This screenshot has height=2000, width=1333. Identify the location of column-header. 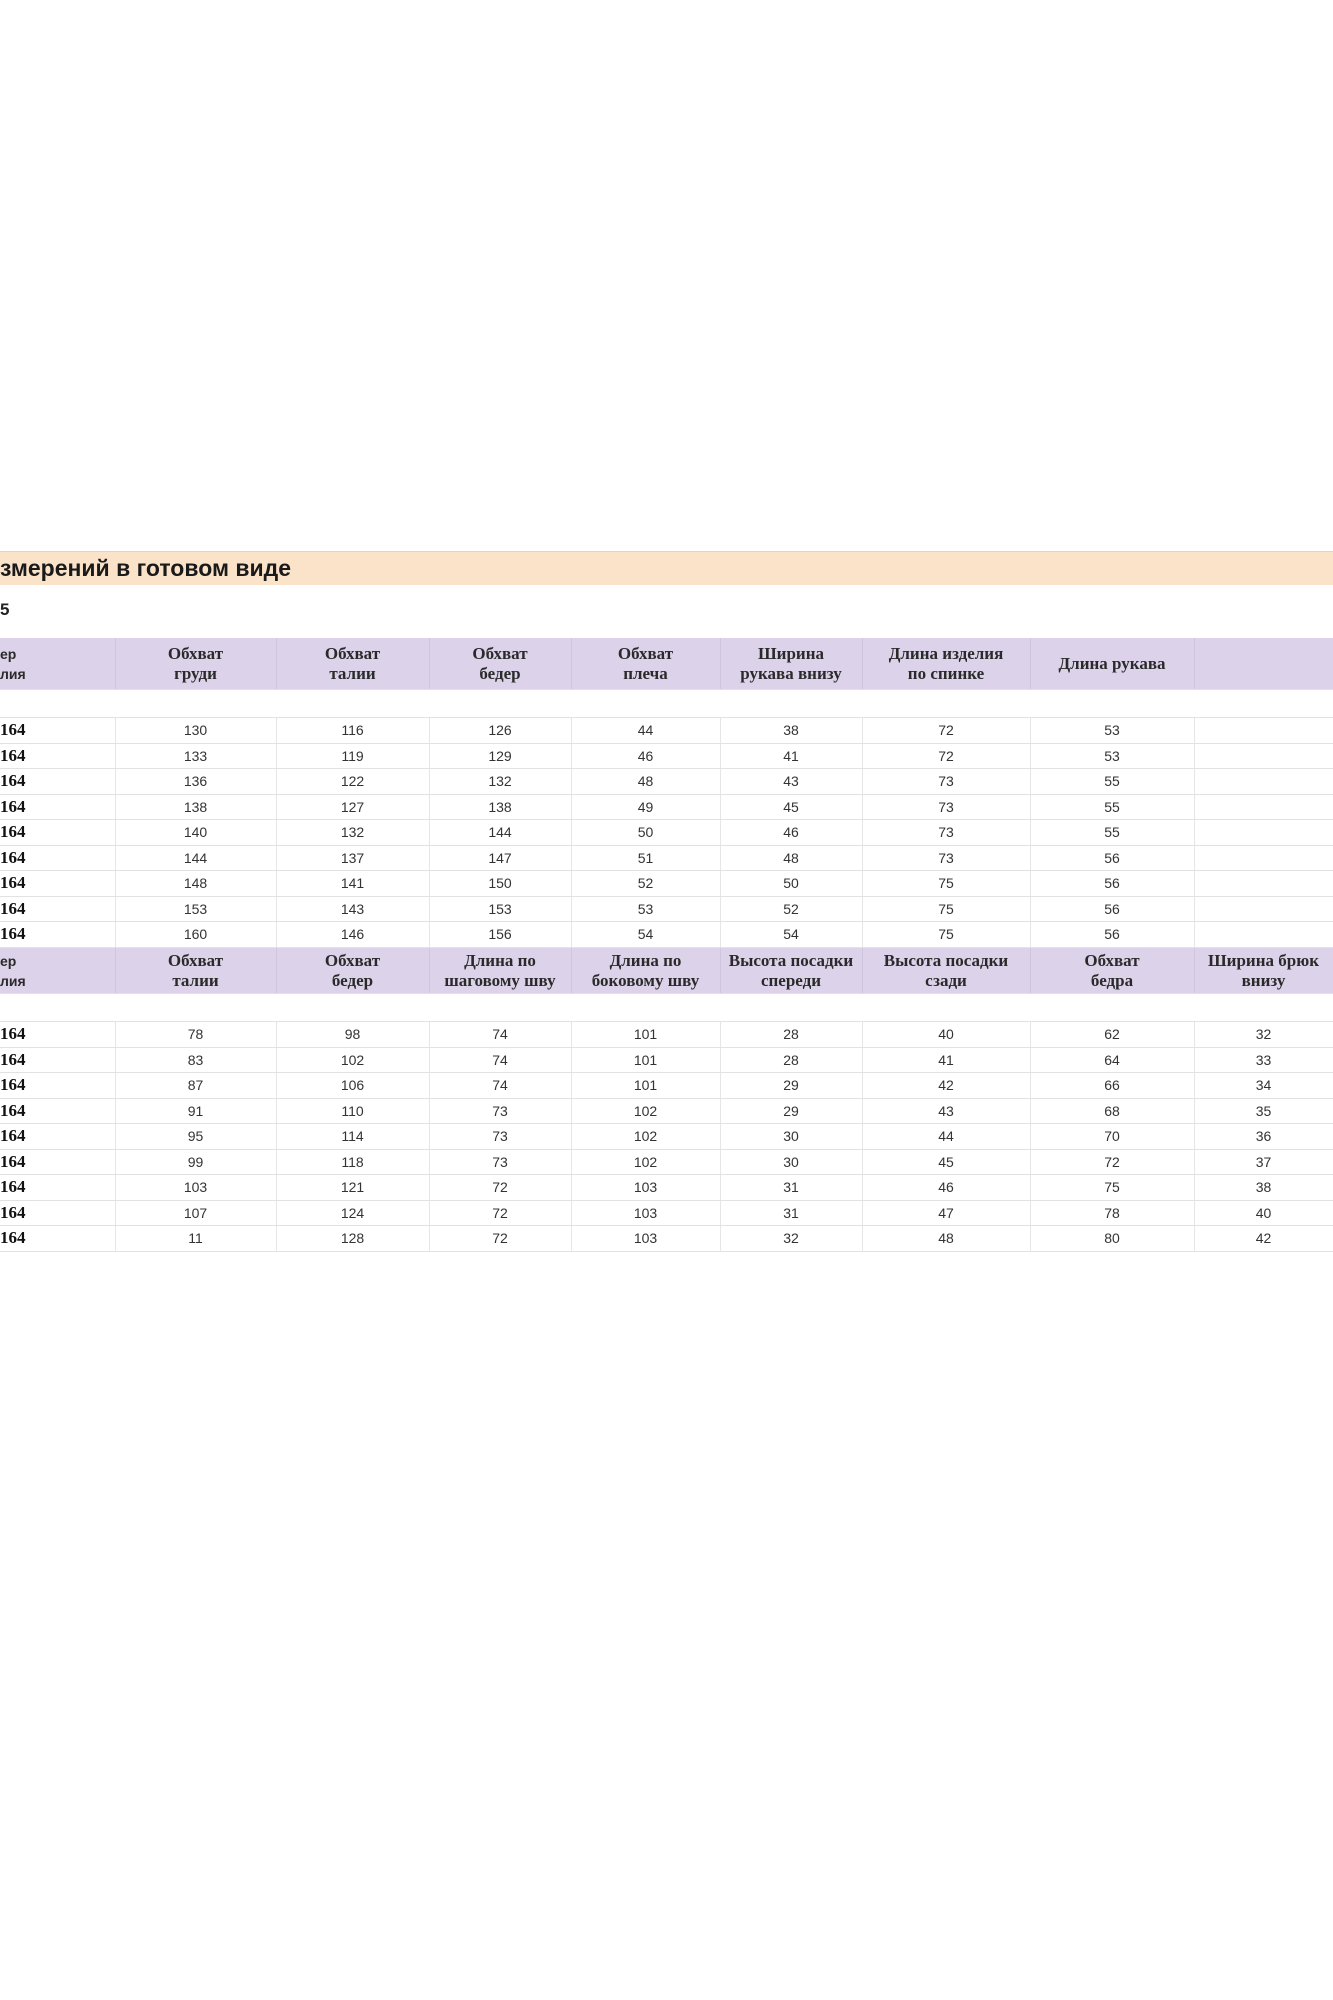
(1263, 664).